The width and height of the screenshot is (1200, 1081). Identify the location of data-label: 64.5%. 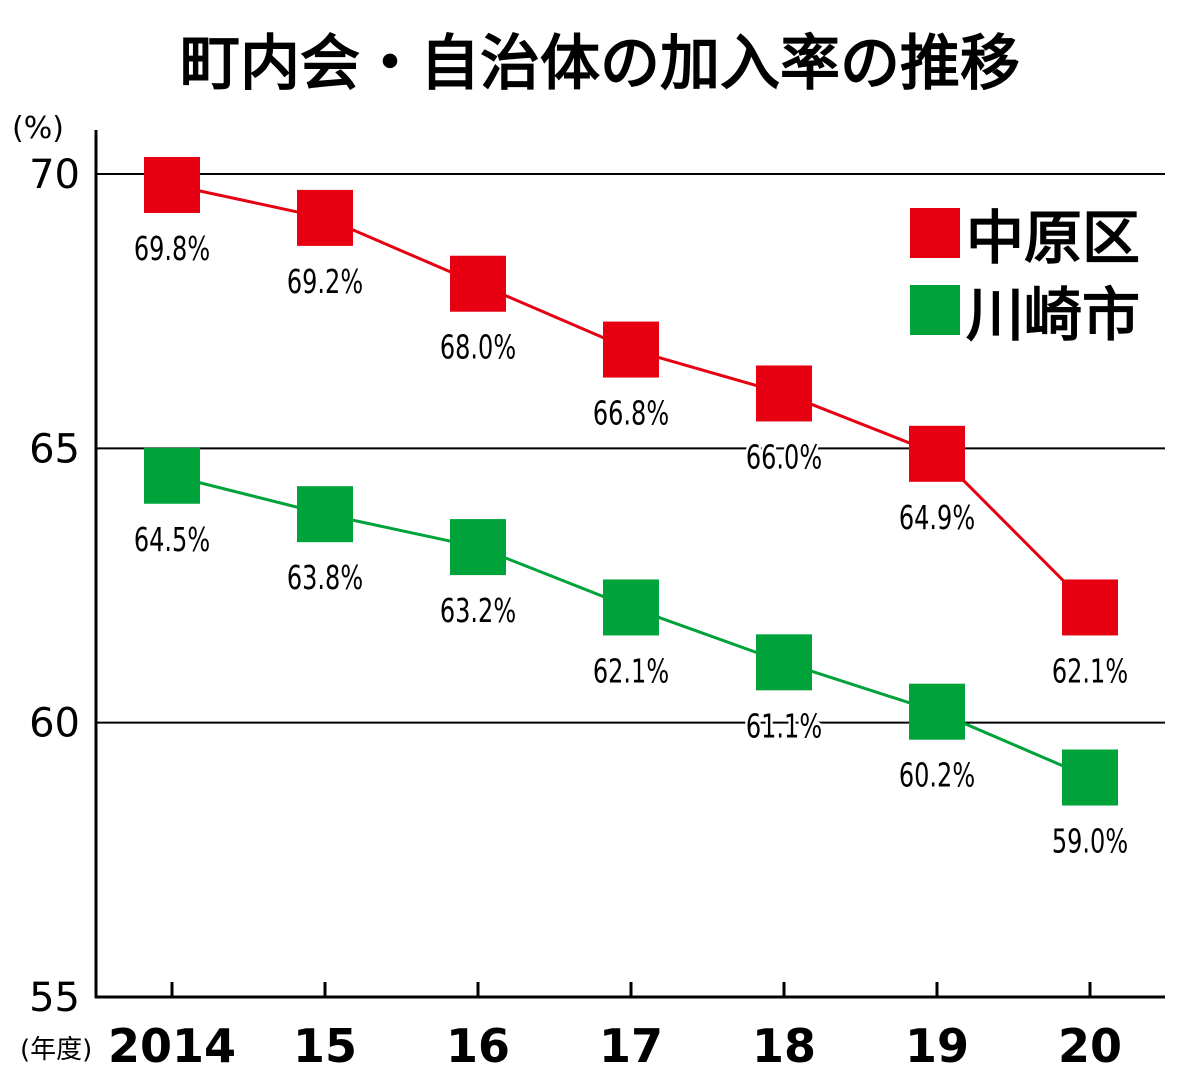
(172, 539).